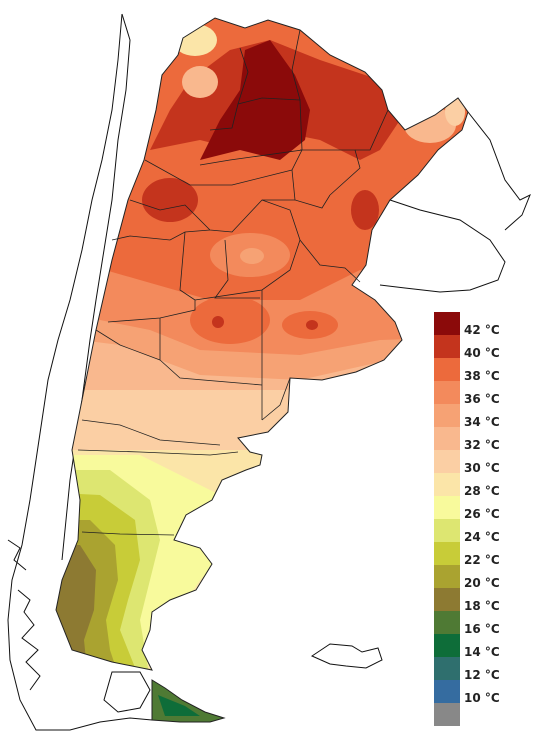 The height and width of the screenshot is (745, 538). What do you see at coordinates (24, 615) in the screenshot?
I see `chile-archipelago` at bounding box center [24, 615].